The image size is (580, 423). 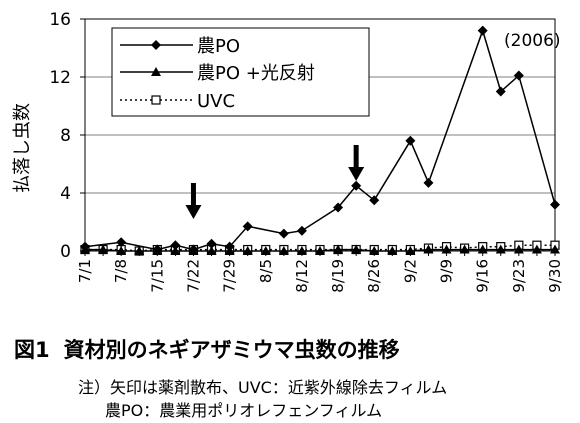 I want to click on legend-label: UVC, so click(x=216, y=101).